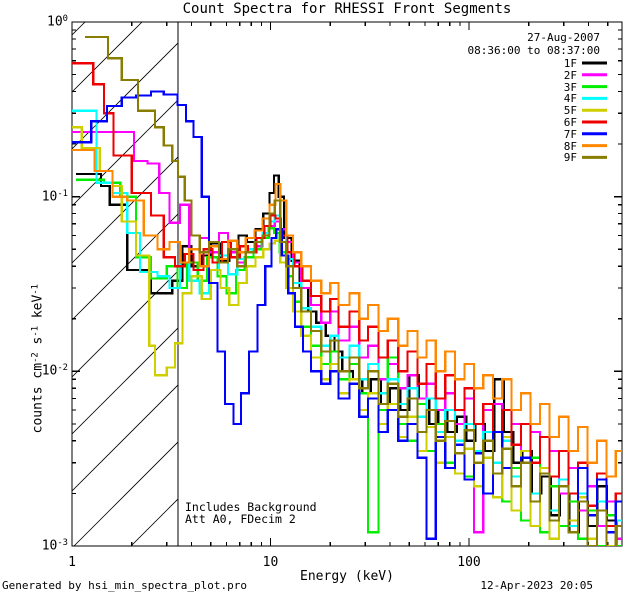 Image resolution: width=640 pixels, height=600 pixels. Describe the element at coordinates (54, 196) in the screenshot. I see `y-tick-label-10e-1: 10⁻¹` at that location.